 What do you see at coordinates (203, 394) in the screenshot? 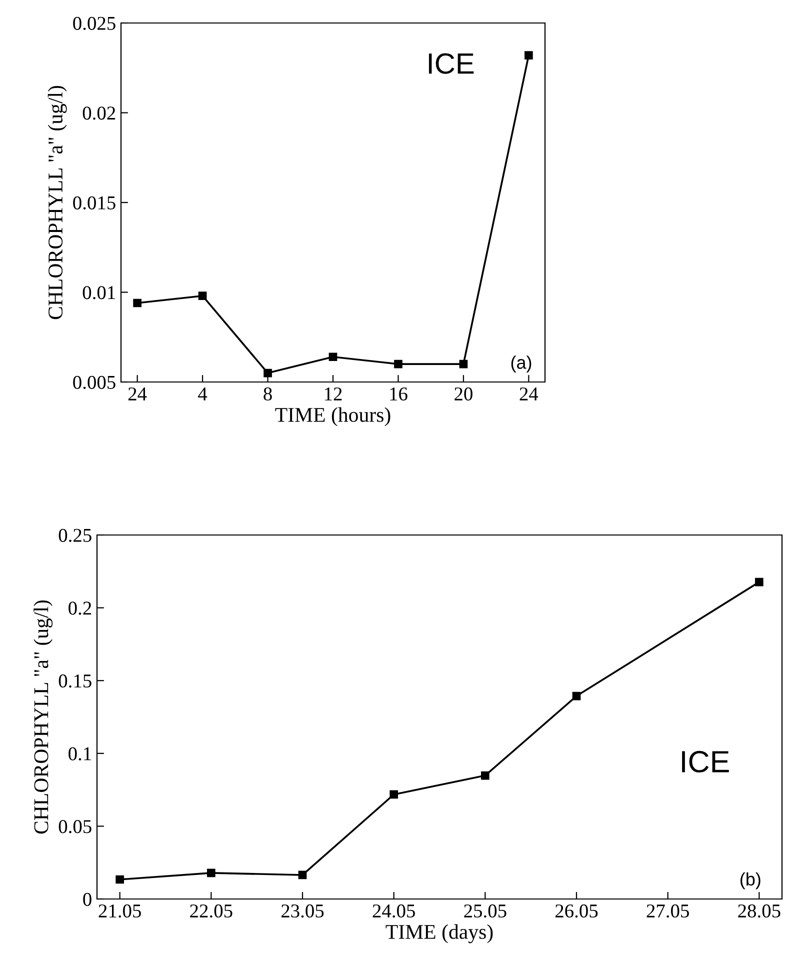
I see `x-tick-label: 4` at bounding box center [203, 394].